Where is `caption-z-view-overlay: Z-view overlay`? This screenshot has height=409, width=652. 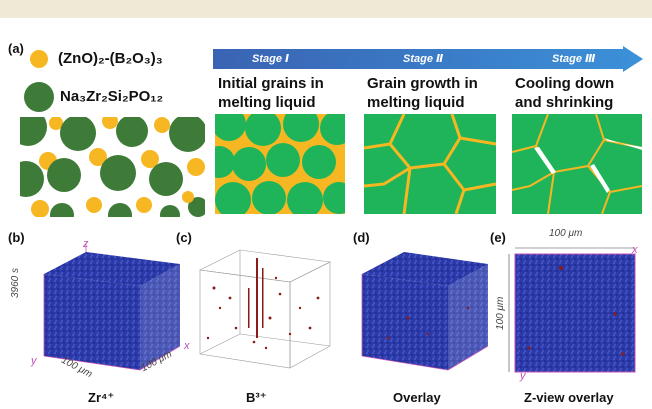
caption-z-view-overlay: Z-view overlay is located at coordinates (569, 397).